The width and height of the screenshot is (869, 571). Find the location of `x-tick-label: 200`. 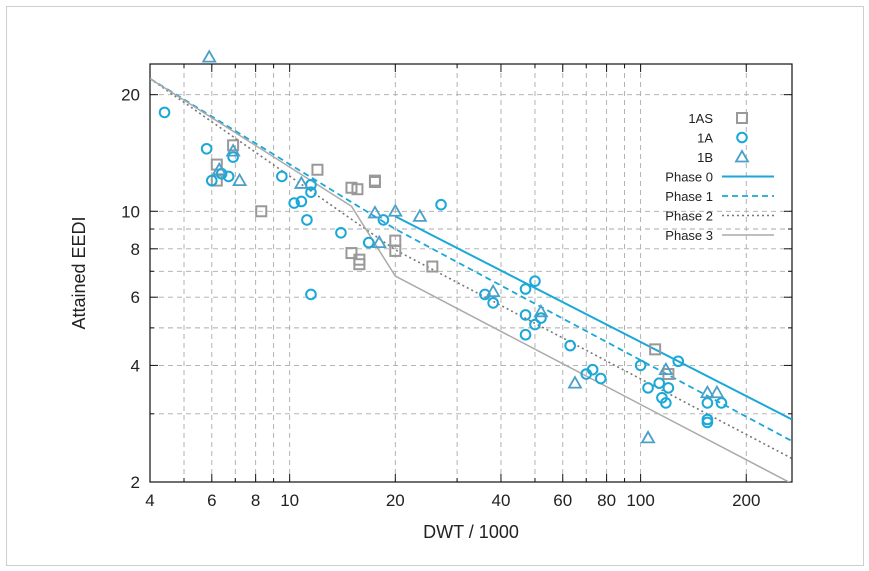

x-tick-label: 200 is located at coordinates (746, 500).